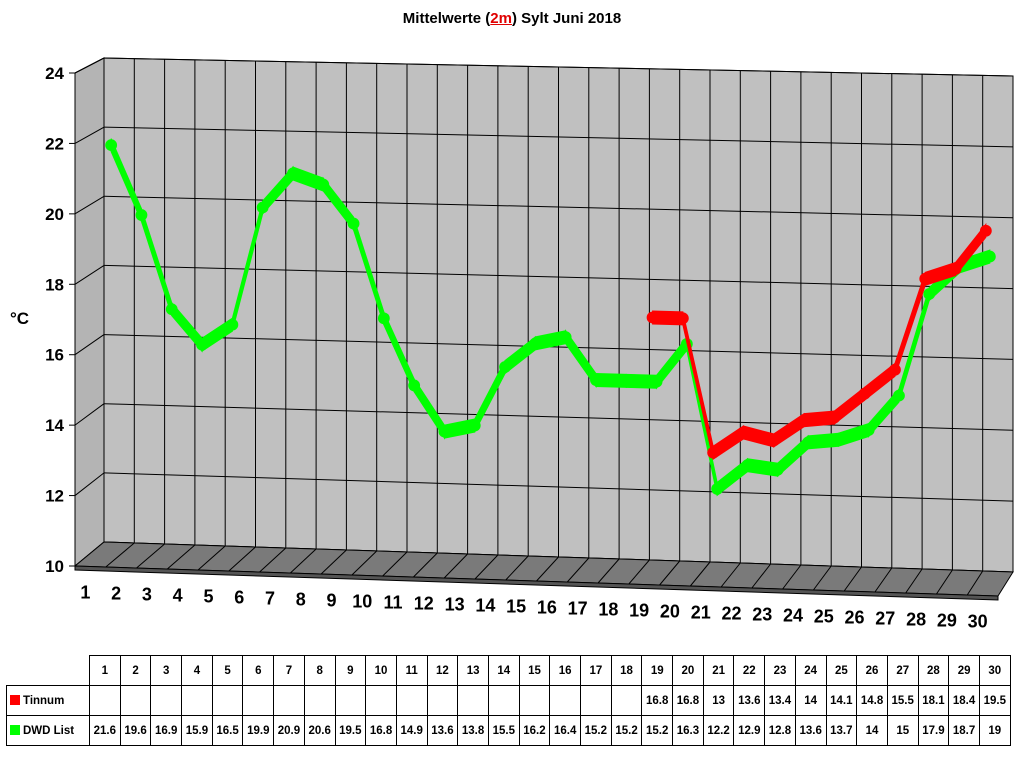  Describe the element at coordinates (902, 670) in the screenshot. I see `table-header-cell: 27` at that location.